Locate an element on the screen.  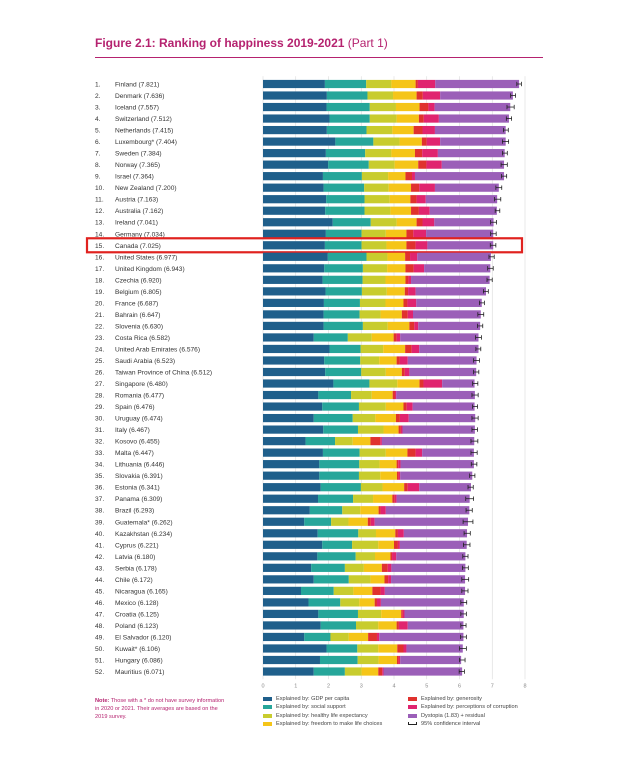
rank-number: 37. is located at coordinates (99, 499).